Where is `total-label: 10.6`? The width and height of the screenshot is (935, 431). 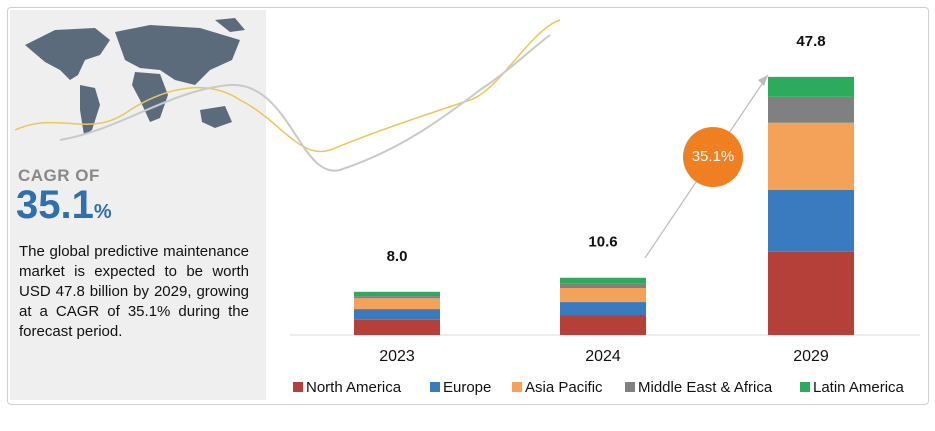
total-label: 10.6 is located at coordinates (602, 242).